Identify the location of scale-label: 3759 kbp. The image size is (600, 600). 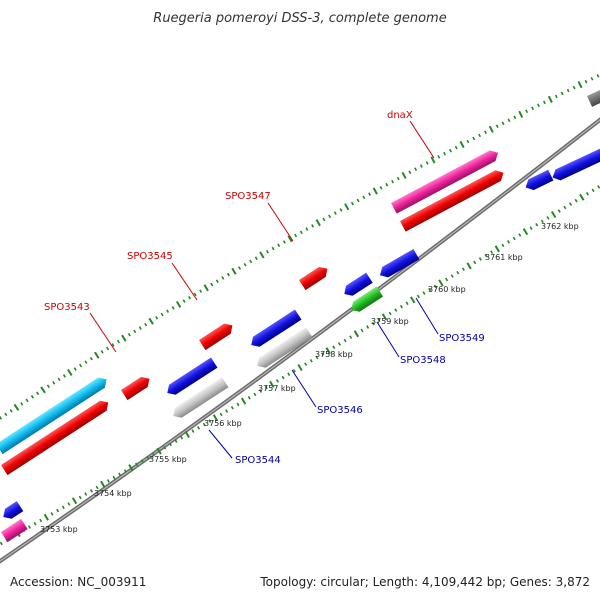
(390, 321).